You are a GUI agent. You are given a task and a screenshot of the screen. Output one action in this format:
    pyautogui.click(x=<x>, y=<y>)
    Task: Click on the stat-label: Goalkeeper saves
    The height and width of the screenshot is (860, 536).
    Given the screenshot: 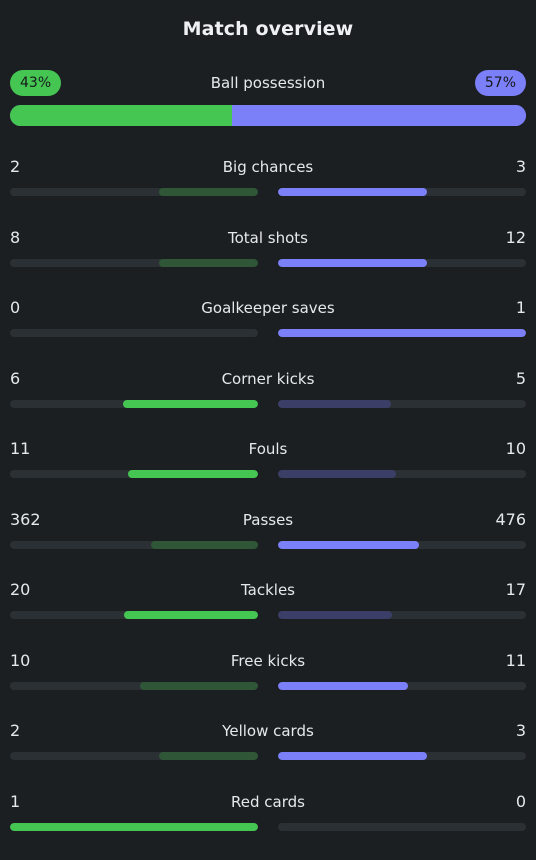 What is the action you would take?
    pyautogui.click(x=268, y=308)
    